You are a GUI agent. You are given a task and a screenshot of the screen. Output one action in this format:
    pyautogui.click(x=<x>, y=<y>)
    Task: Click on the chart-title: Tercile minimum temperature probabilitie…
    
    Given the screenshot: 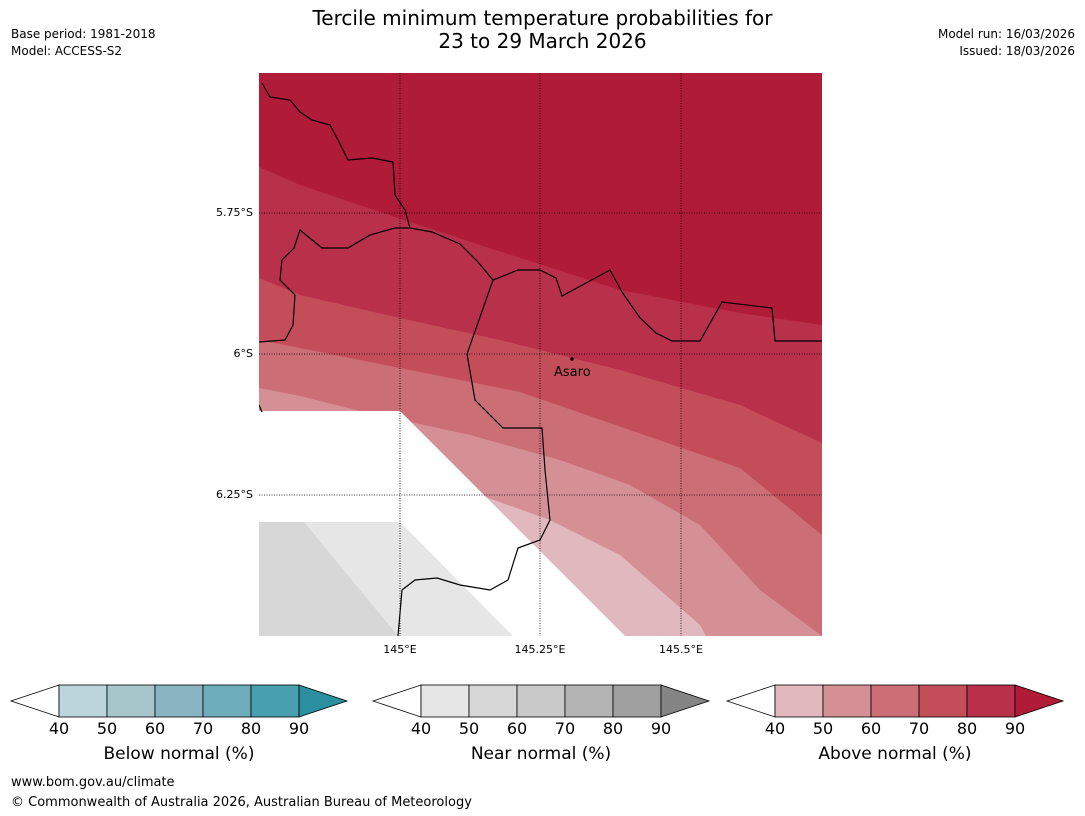 What is the action you would take?
    pyautogui.click(x=542, y=30)
    